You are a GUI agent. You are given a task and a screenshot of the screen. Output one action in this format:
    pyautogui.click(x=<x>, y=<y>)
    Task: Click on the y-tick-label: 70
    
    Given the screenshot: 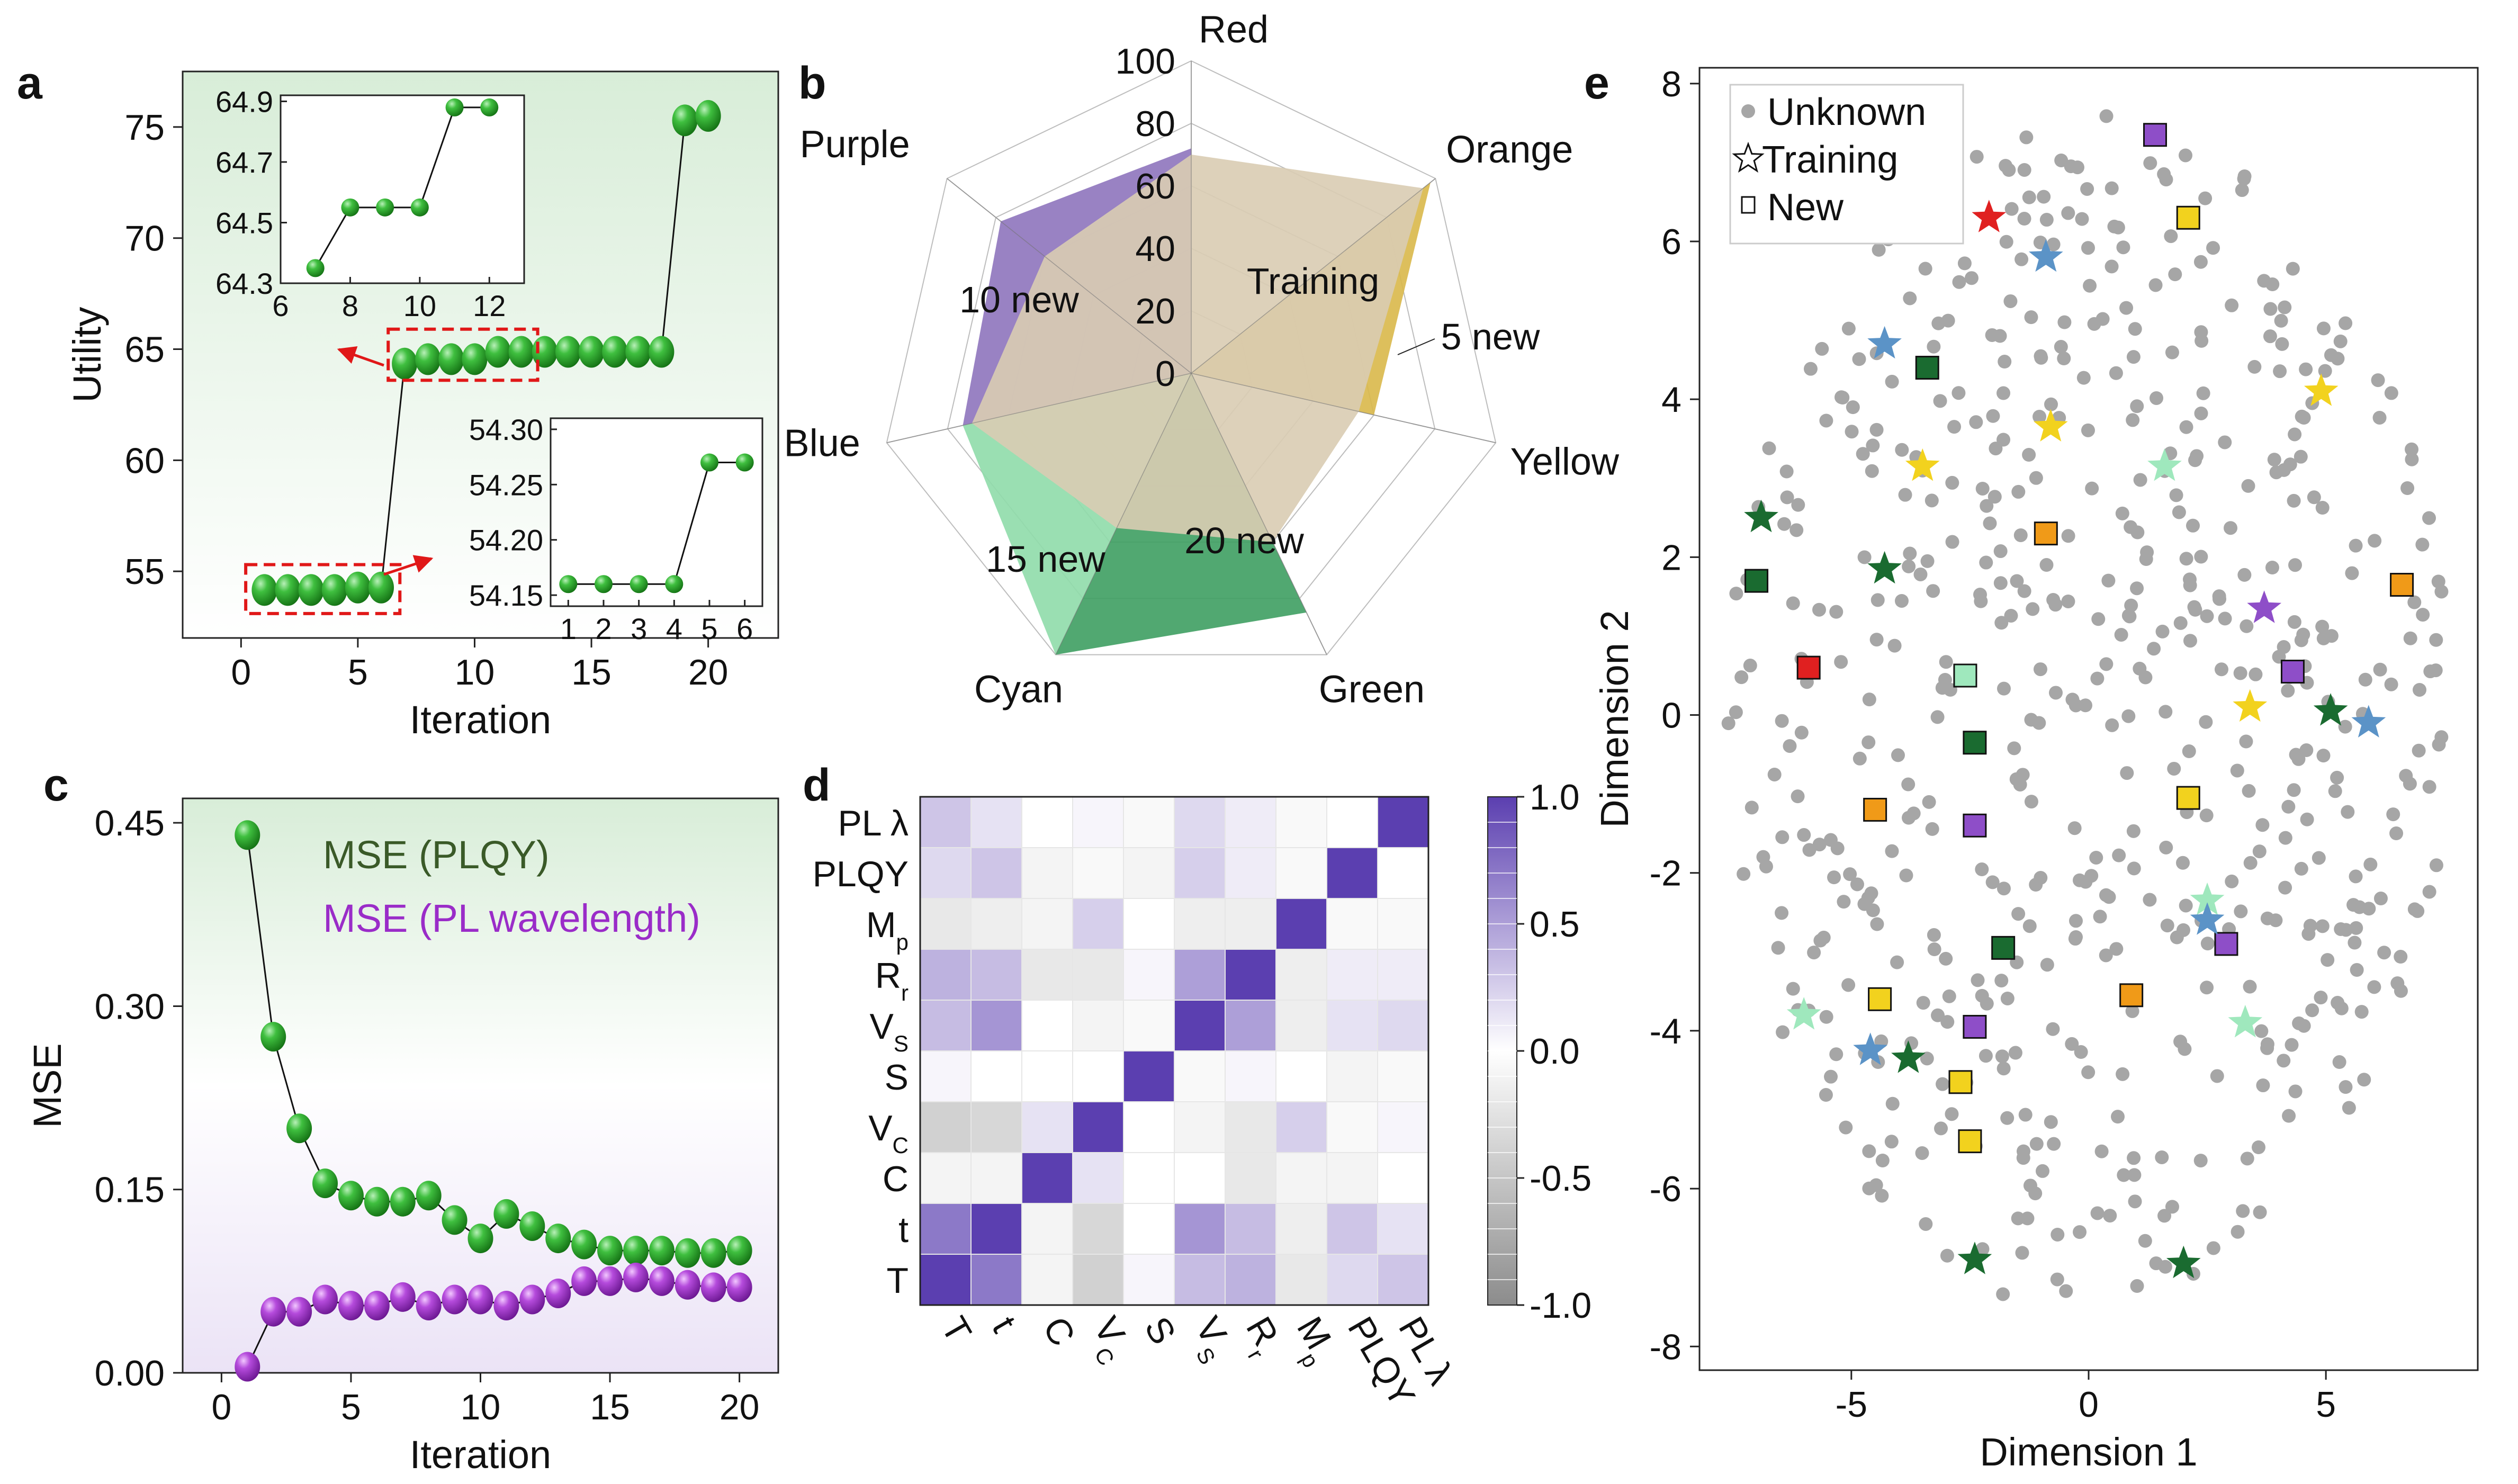 What is the action you would take?
    pyautogui.click(x=145, y=239)
    